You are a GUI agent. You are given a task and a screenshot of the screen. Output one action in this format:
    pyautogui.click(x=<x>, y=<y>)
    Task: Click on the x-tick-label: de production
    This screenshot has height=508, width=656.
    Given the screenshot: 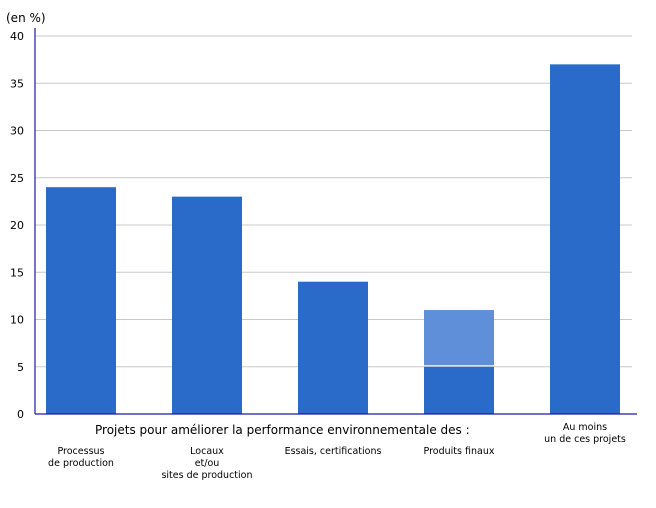 What is the action you would take?
    pyautogui.click(x=81, y=463)
    